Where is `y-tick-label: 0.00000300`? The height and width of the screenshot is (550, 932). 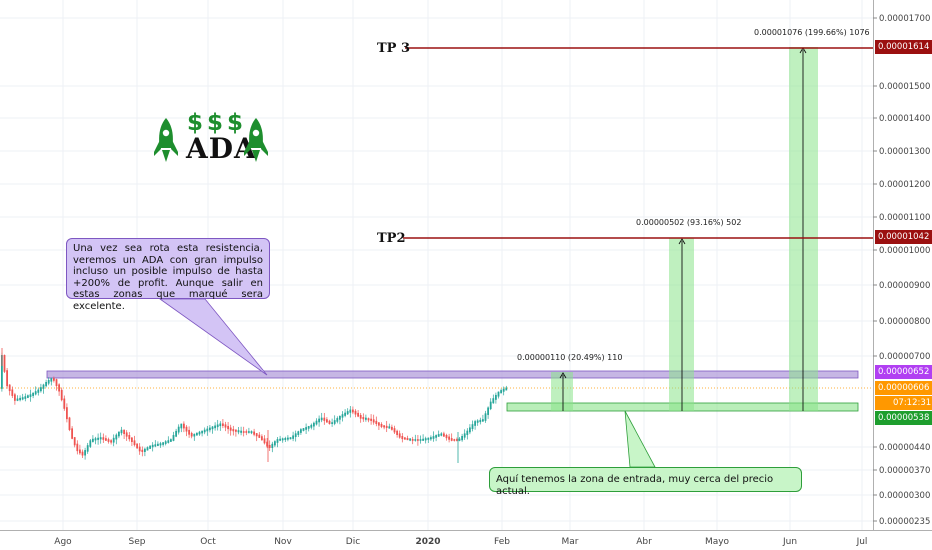
y-tick-label: 0.00000300 is located at coordinates (904, 496).